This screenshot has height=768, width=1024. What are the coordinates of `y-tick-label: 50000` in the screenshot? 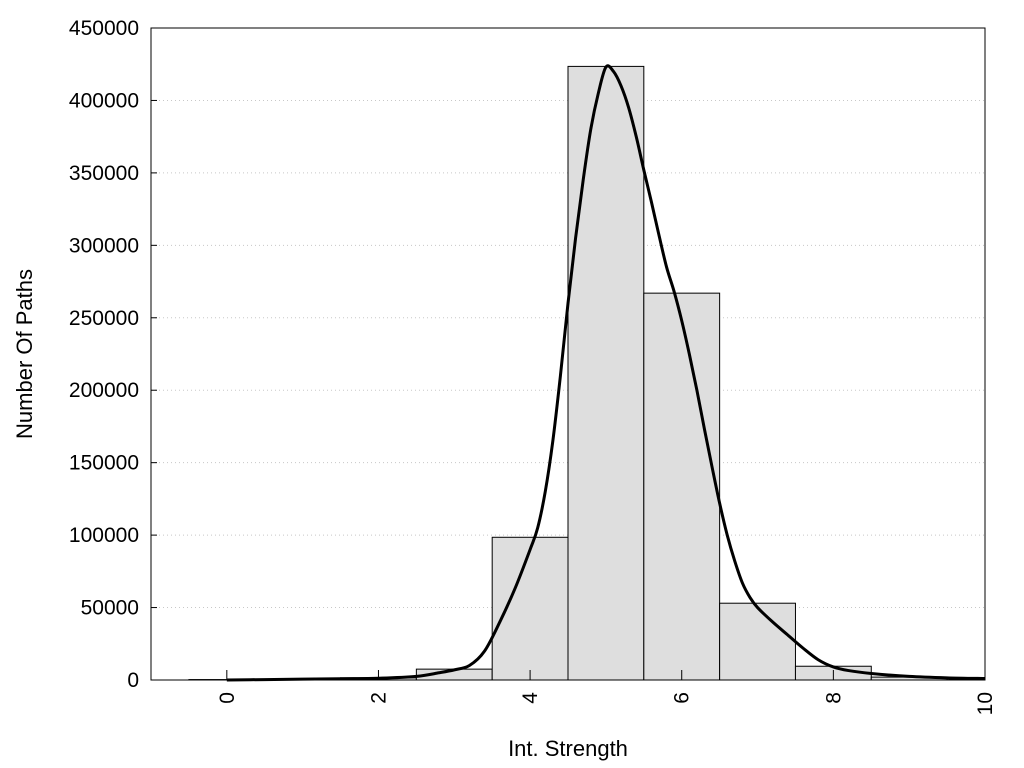 It's located at (110, 608).